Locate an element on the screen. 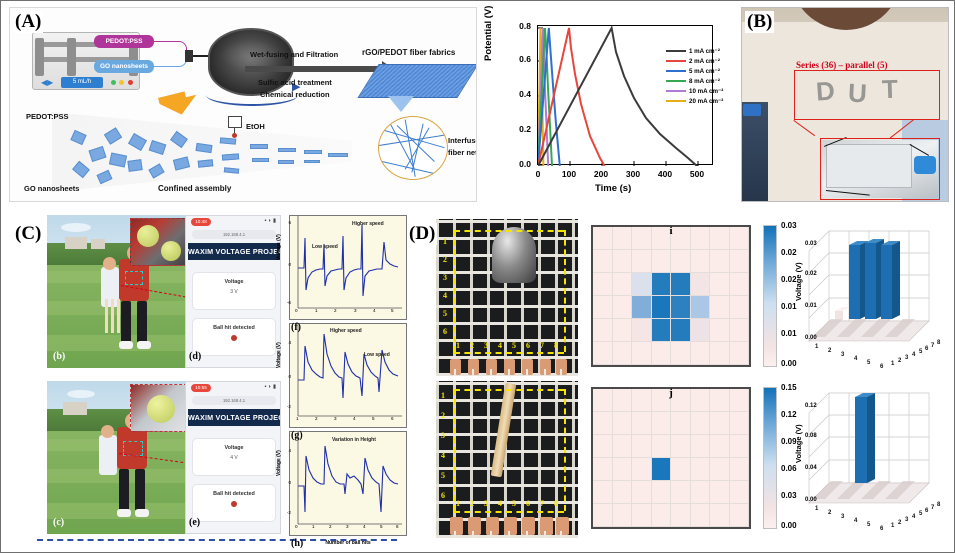  panel-c-dashed-divider is located at coordinates (217, 540).